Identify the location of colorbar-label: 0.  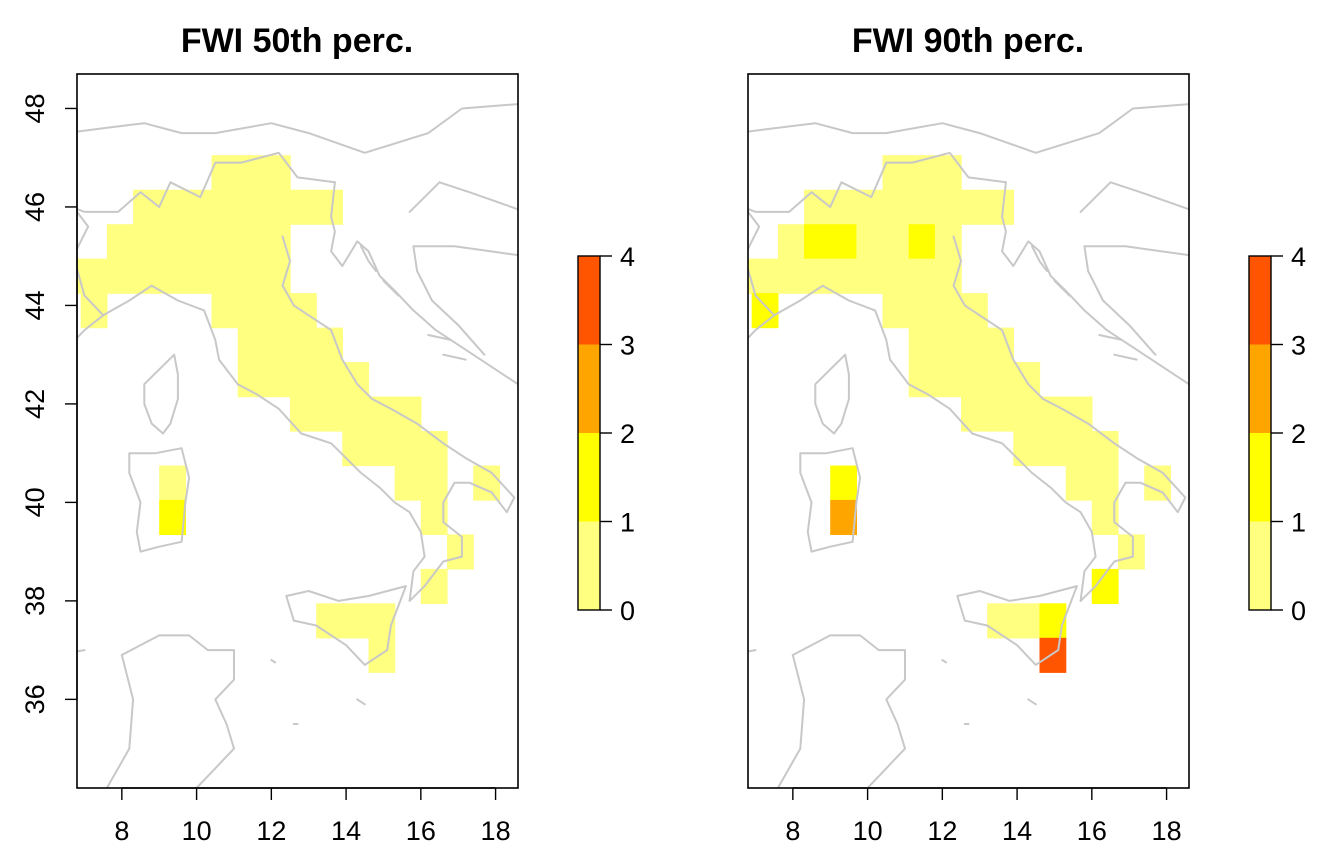
(1298, 611).